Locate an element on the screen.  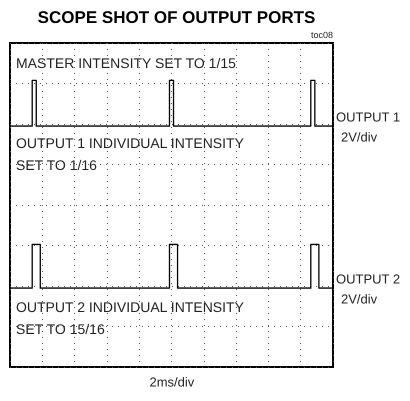
text: toc08 is located at coordinates (322, 35).